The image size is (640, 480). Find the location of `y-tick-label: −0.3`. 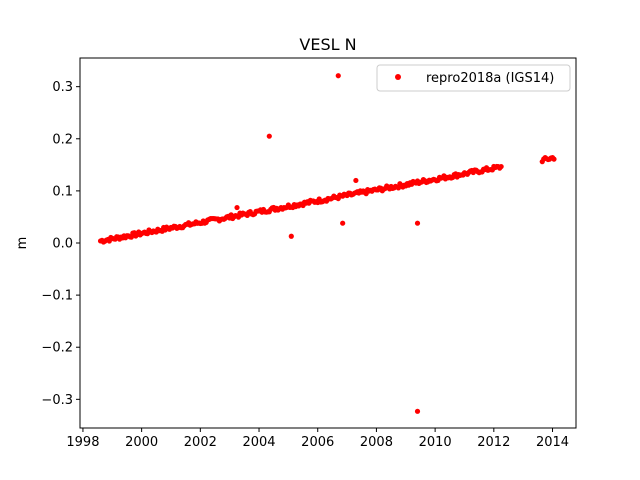

y-tick-label: −0.3 is located at coordinates (57, 400).